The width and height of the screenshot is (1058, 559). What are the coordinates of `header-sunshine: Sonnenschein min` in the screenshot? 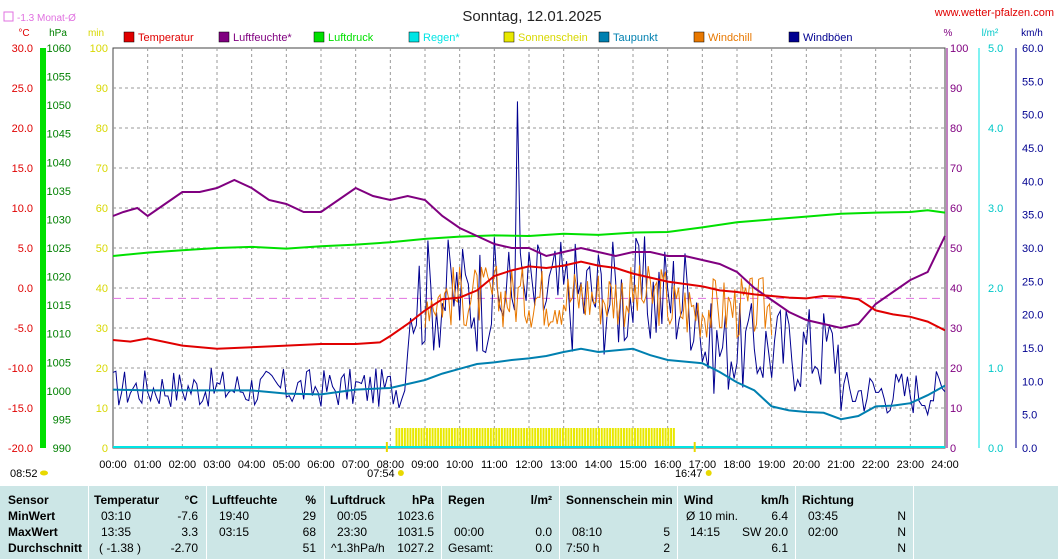 It's located at (619, 500).